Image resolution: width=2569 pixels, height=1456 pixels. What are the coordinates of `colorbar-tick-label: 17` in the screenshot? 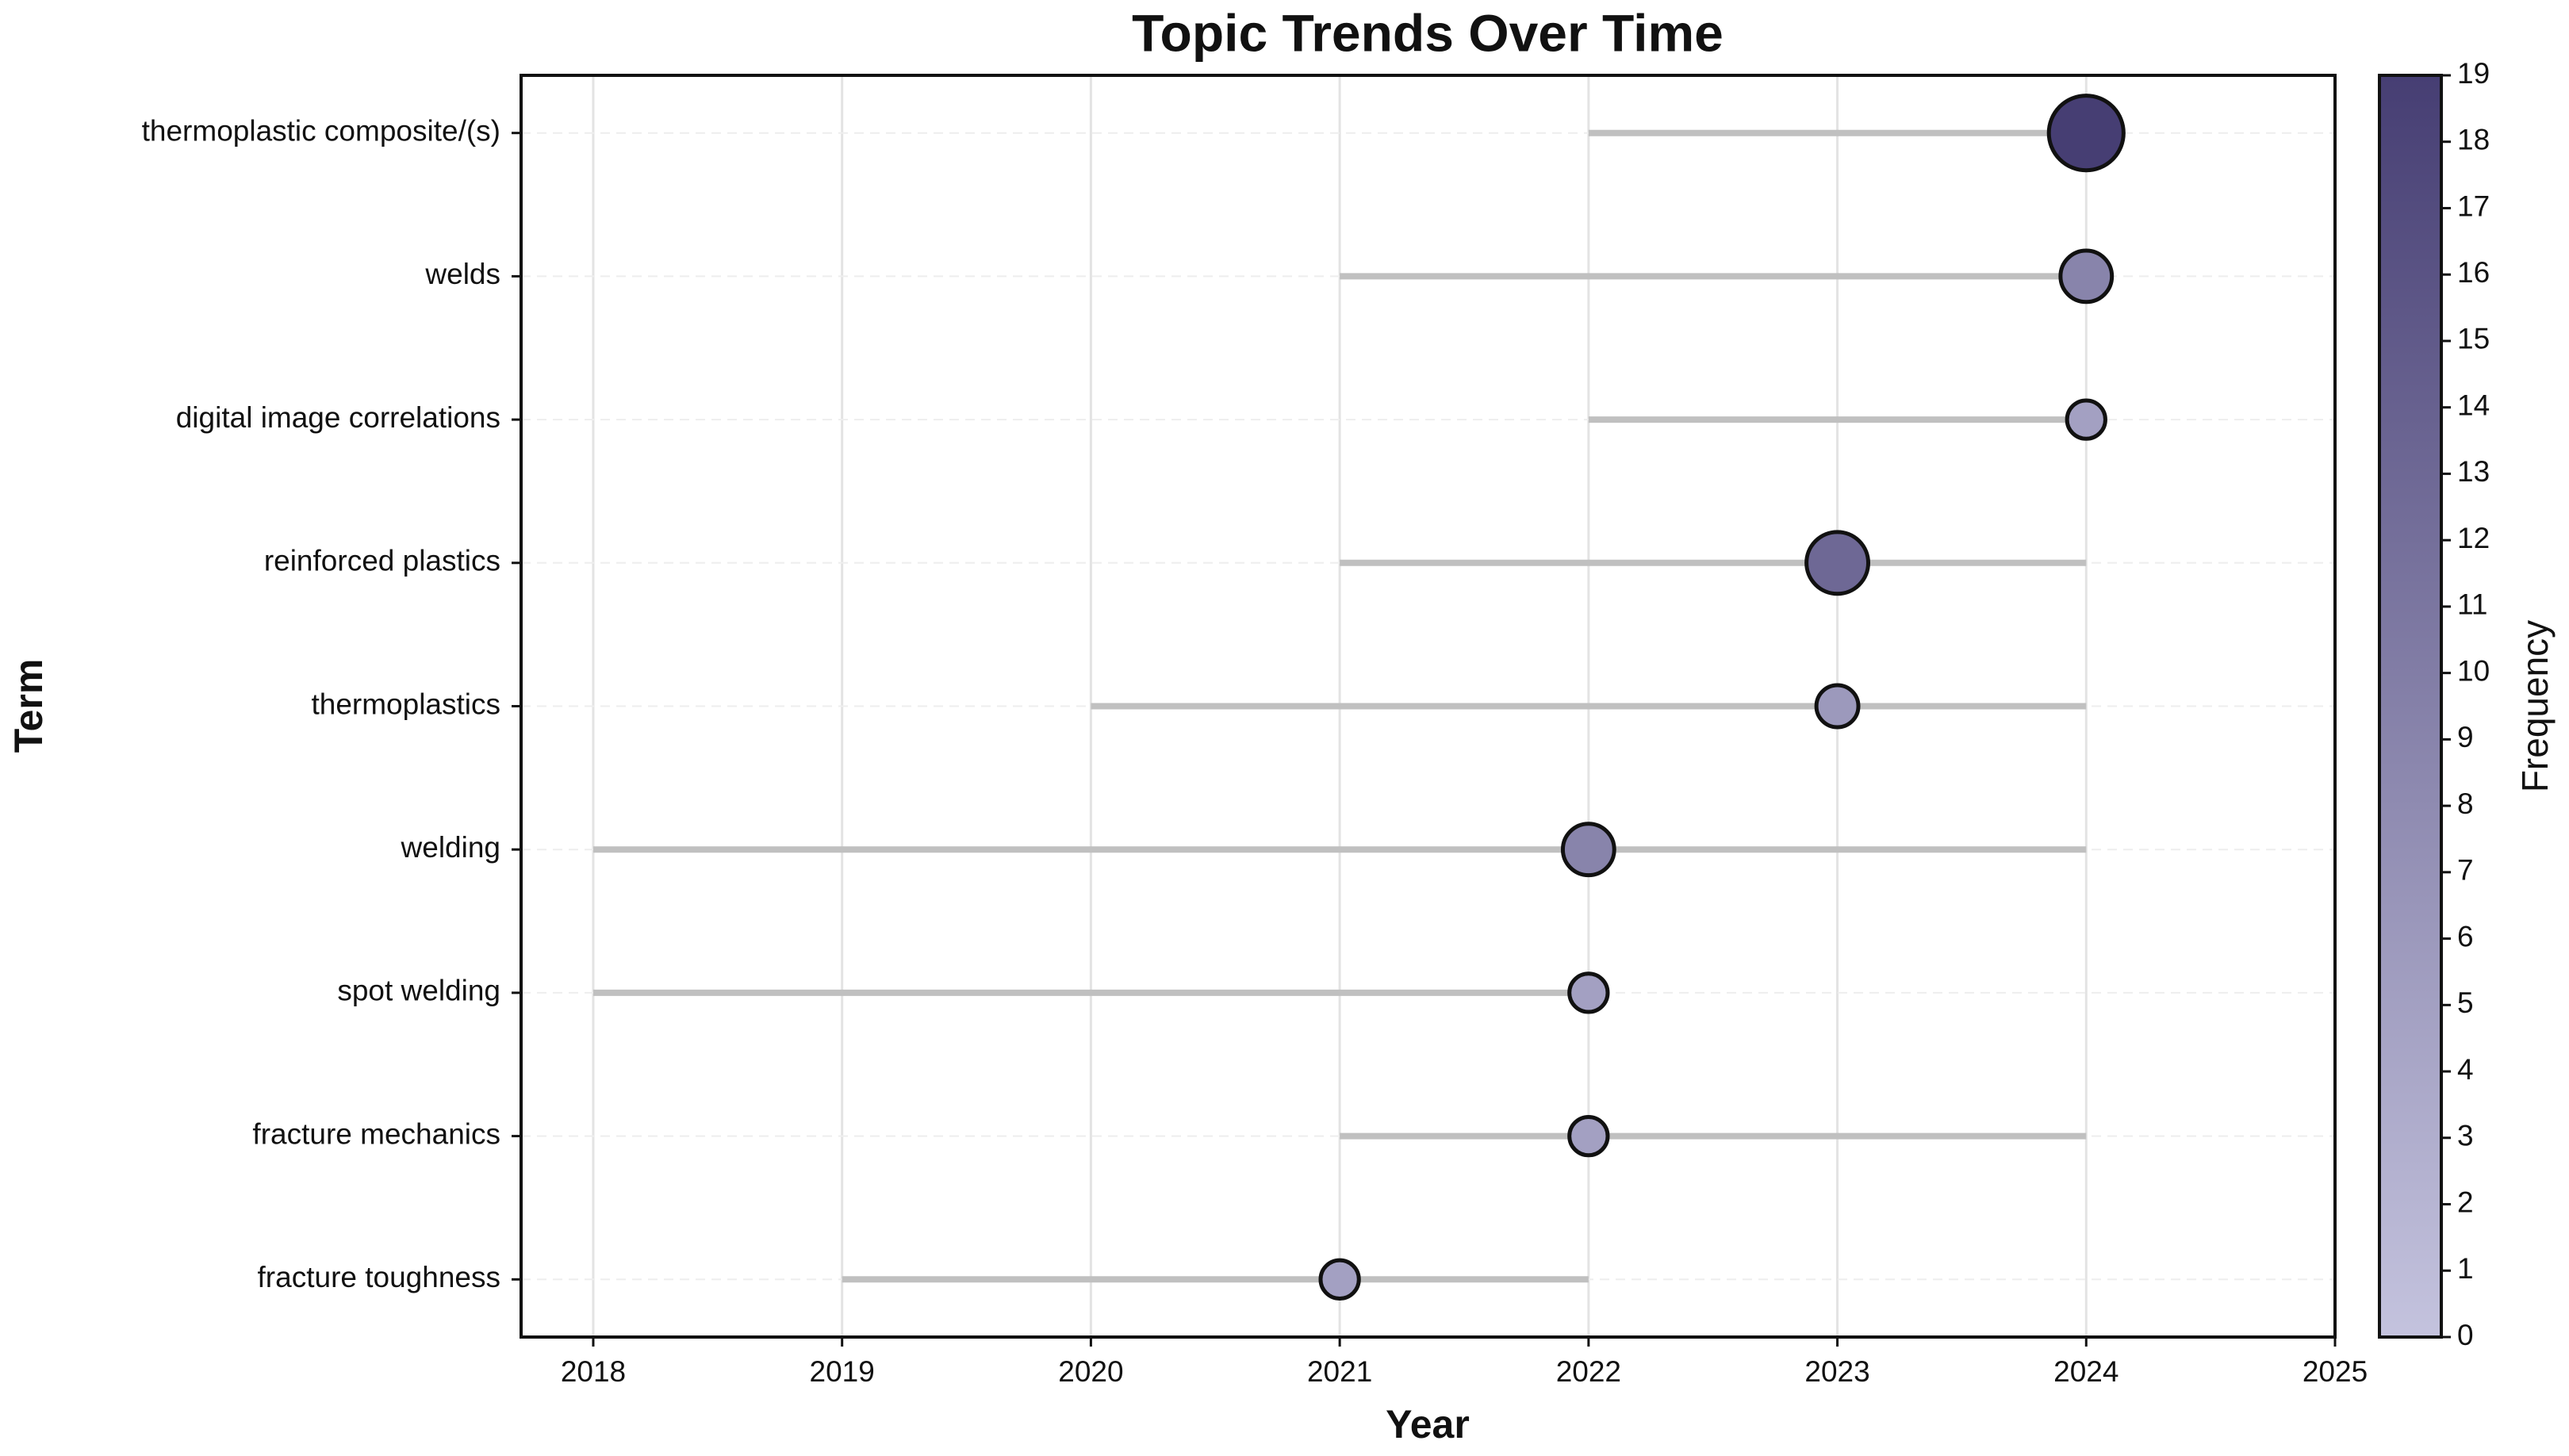 It's located at (2473, 206).